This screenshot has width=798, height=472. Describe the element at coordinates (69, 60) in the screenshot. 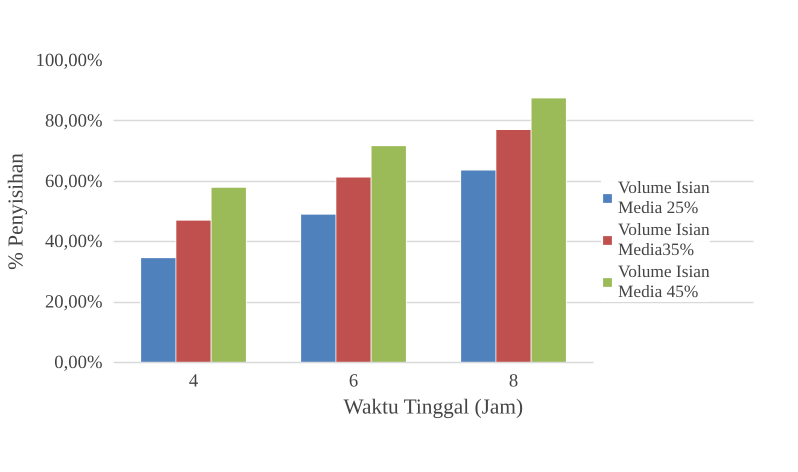

I see `y-tick-label: 100,00%` at that location.